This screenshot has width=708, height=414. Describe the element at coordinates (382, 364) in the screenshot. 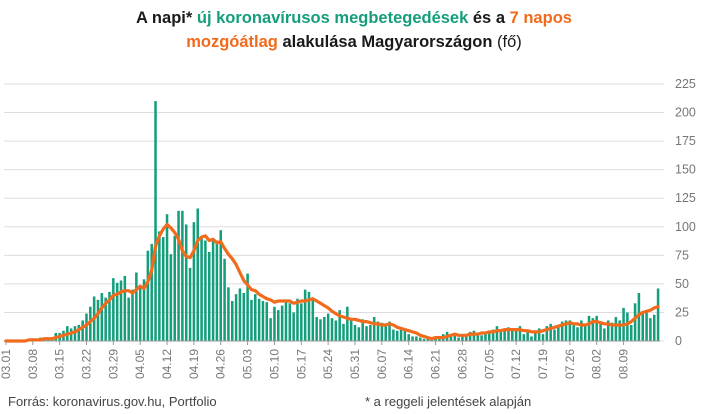

I see `x-tick-label: 06.07` at that location.